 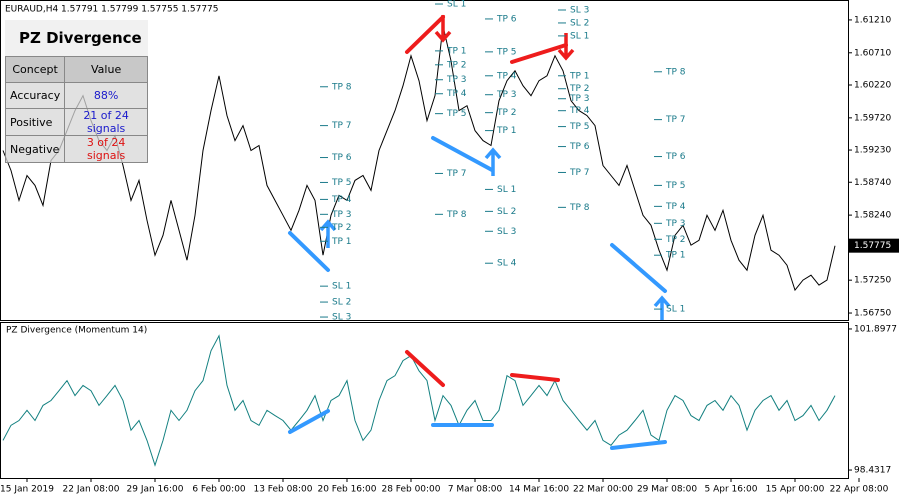 What do you see at coordinates (872, 53) in the screenshot?
I see `y-tick-label: 1.60710` at bounding box center [872, 53].